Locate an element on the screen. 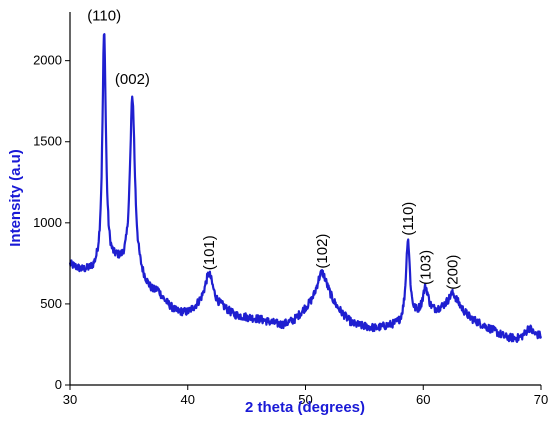 The image size is (550, 447). x-tick-label: 30 is located at coordinates (70, 399).